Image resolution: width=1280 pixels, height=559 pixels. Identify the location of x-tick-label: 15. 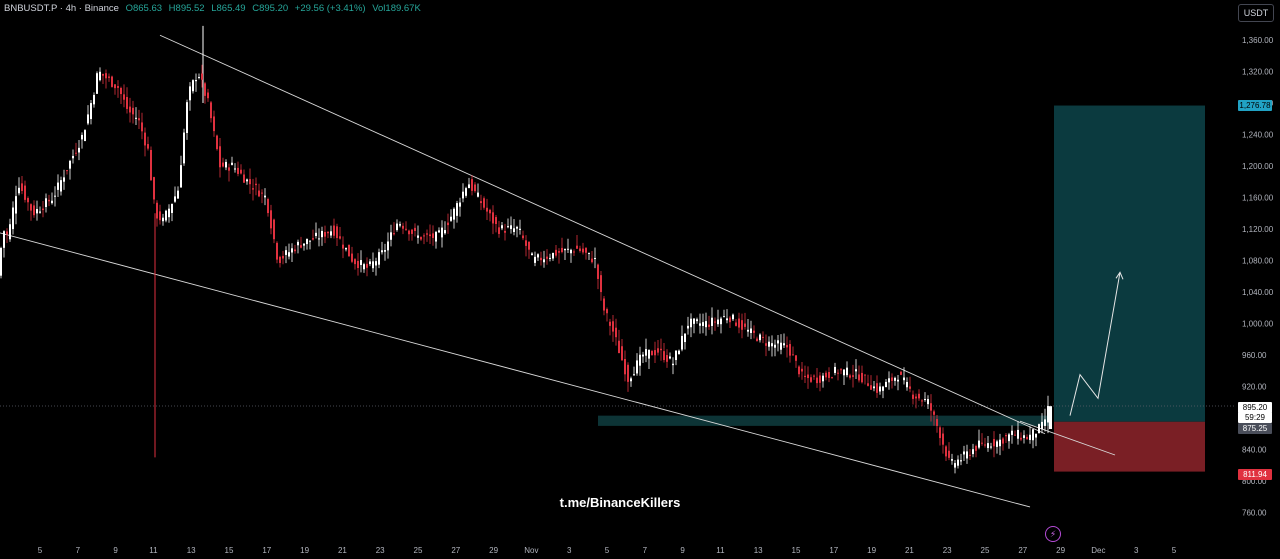
(796, 550).